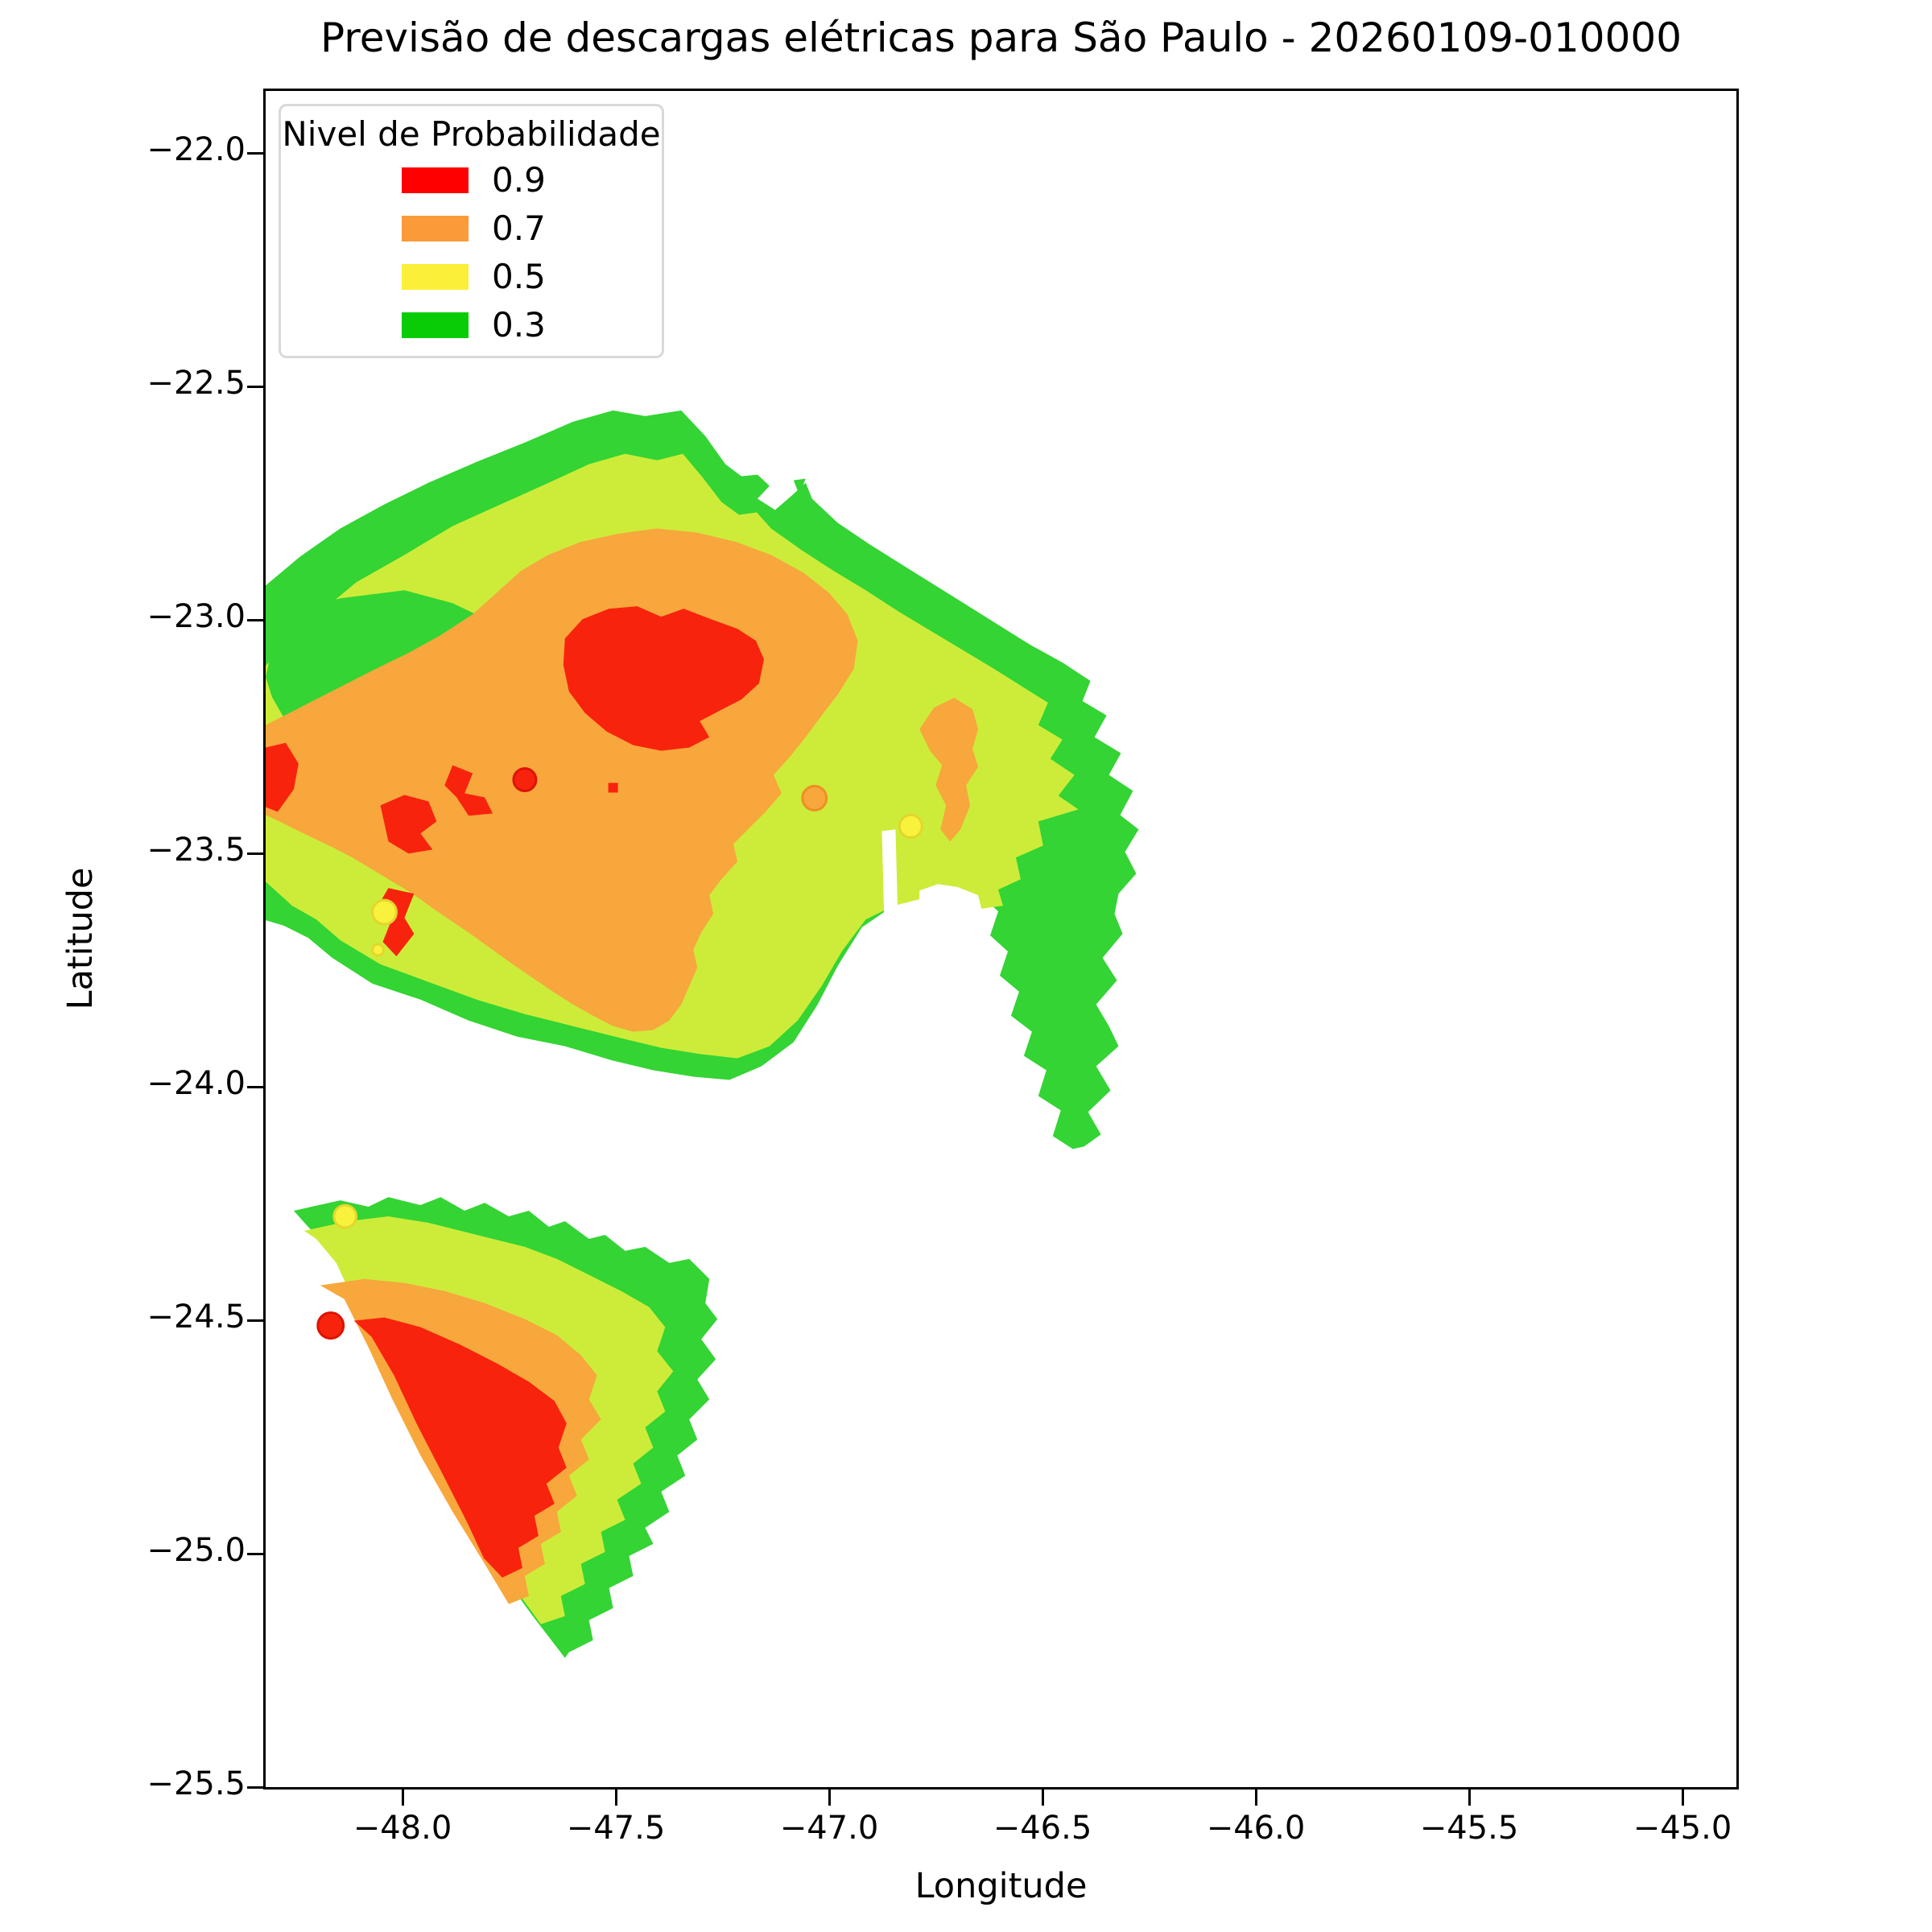 The width and height of the screenshot is (1932, 1932). I want to click on x-tick-label: −47.0, so click(829, 1828).